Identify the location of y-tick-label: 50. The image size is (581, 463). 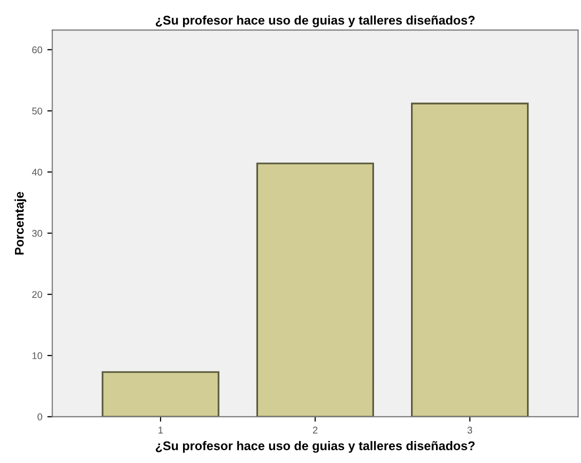
(37, 111).